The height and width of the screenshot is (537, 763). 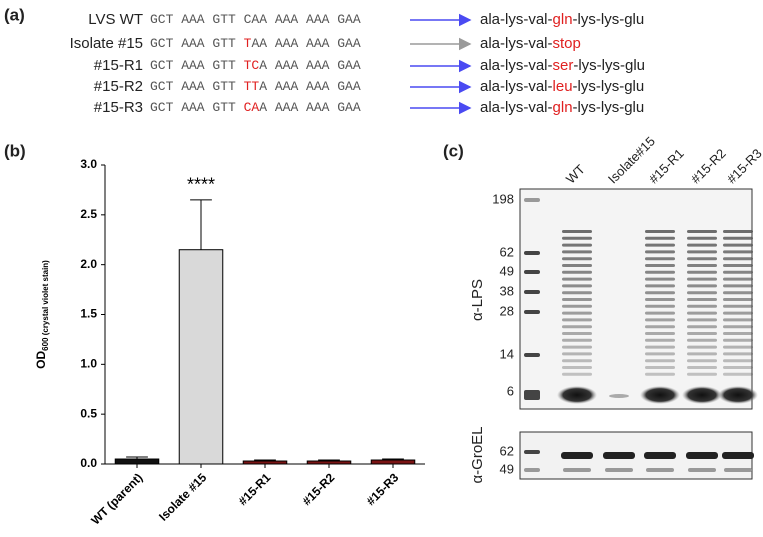 I want to click on marker-label: 198, so click(x=503, y=198).